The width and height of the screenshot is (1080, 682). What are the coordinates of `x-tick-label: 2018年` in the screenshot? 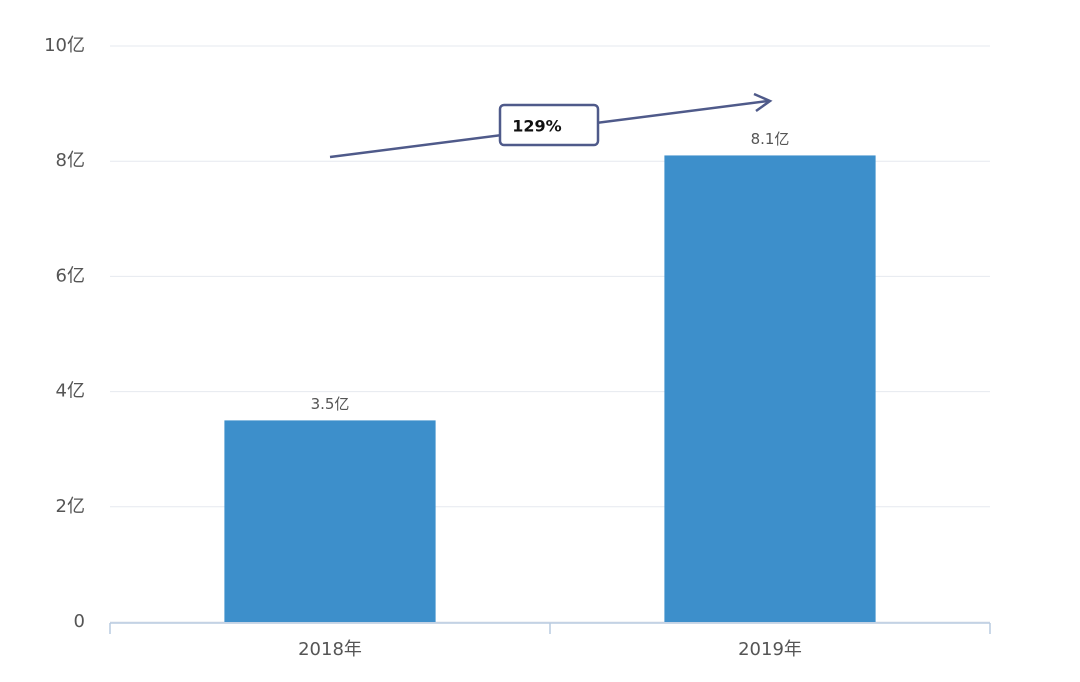 It's located at (330, 649).